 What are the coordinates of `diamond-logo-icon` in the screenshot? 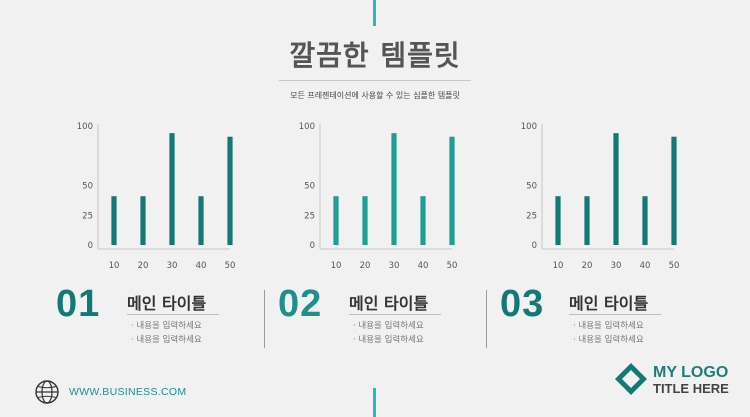 It's located at (631, 379).